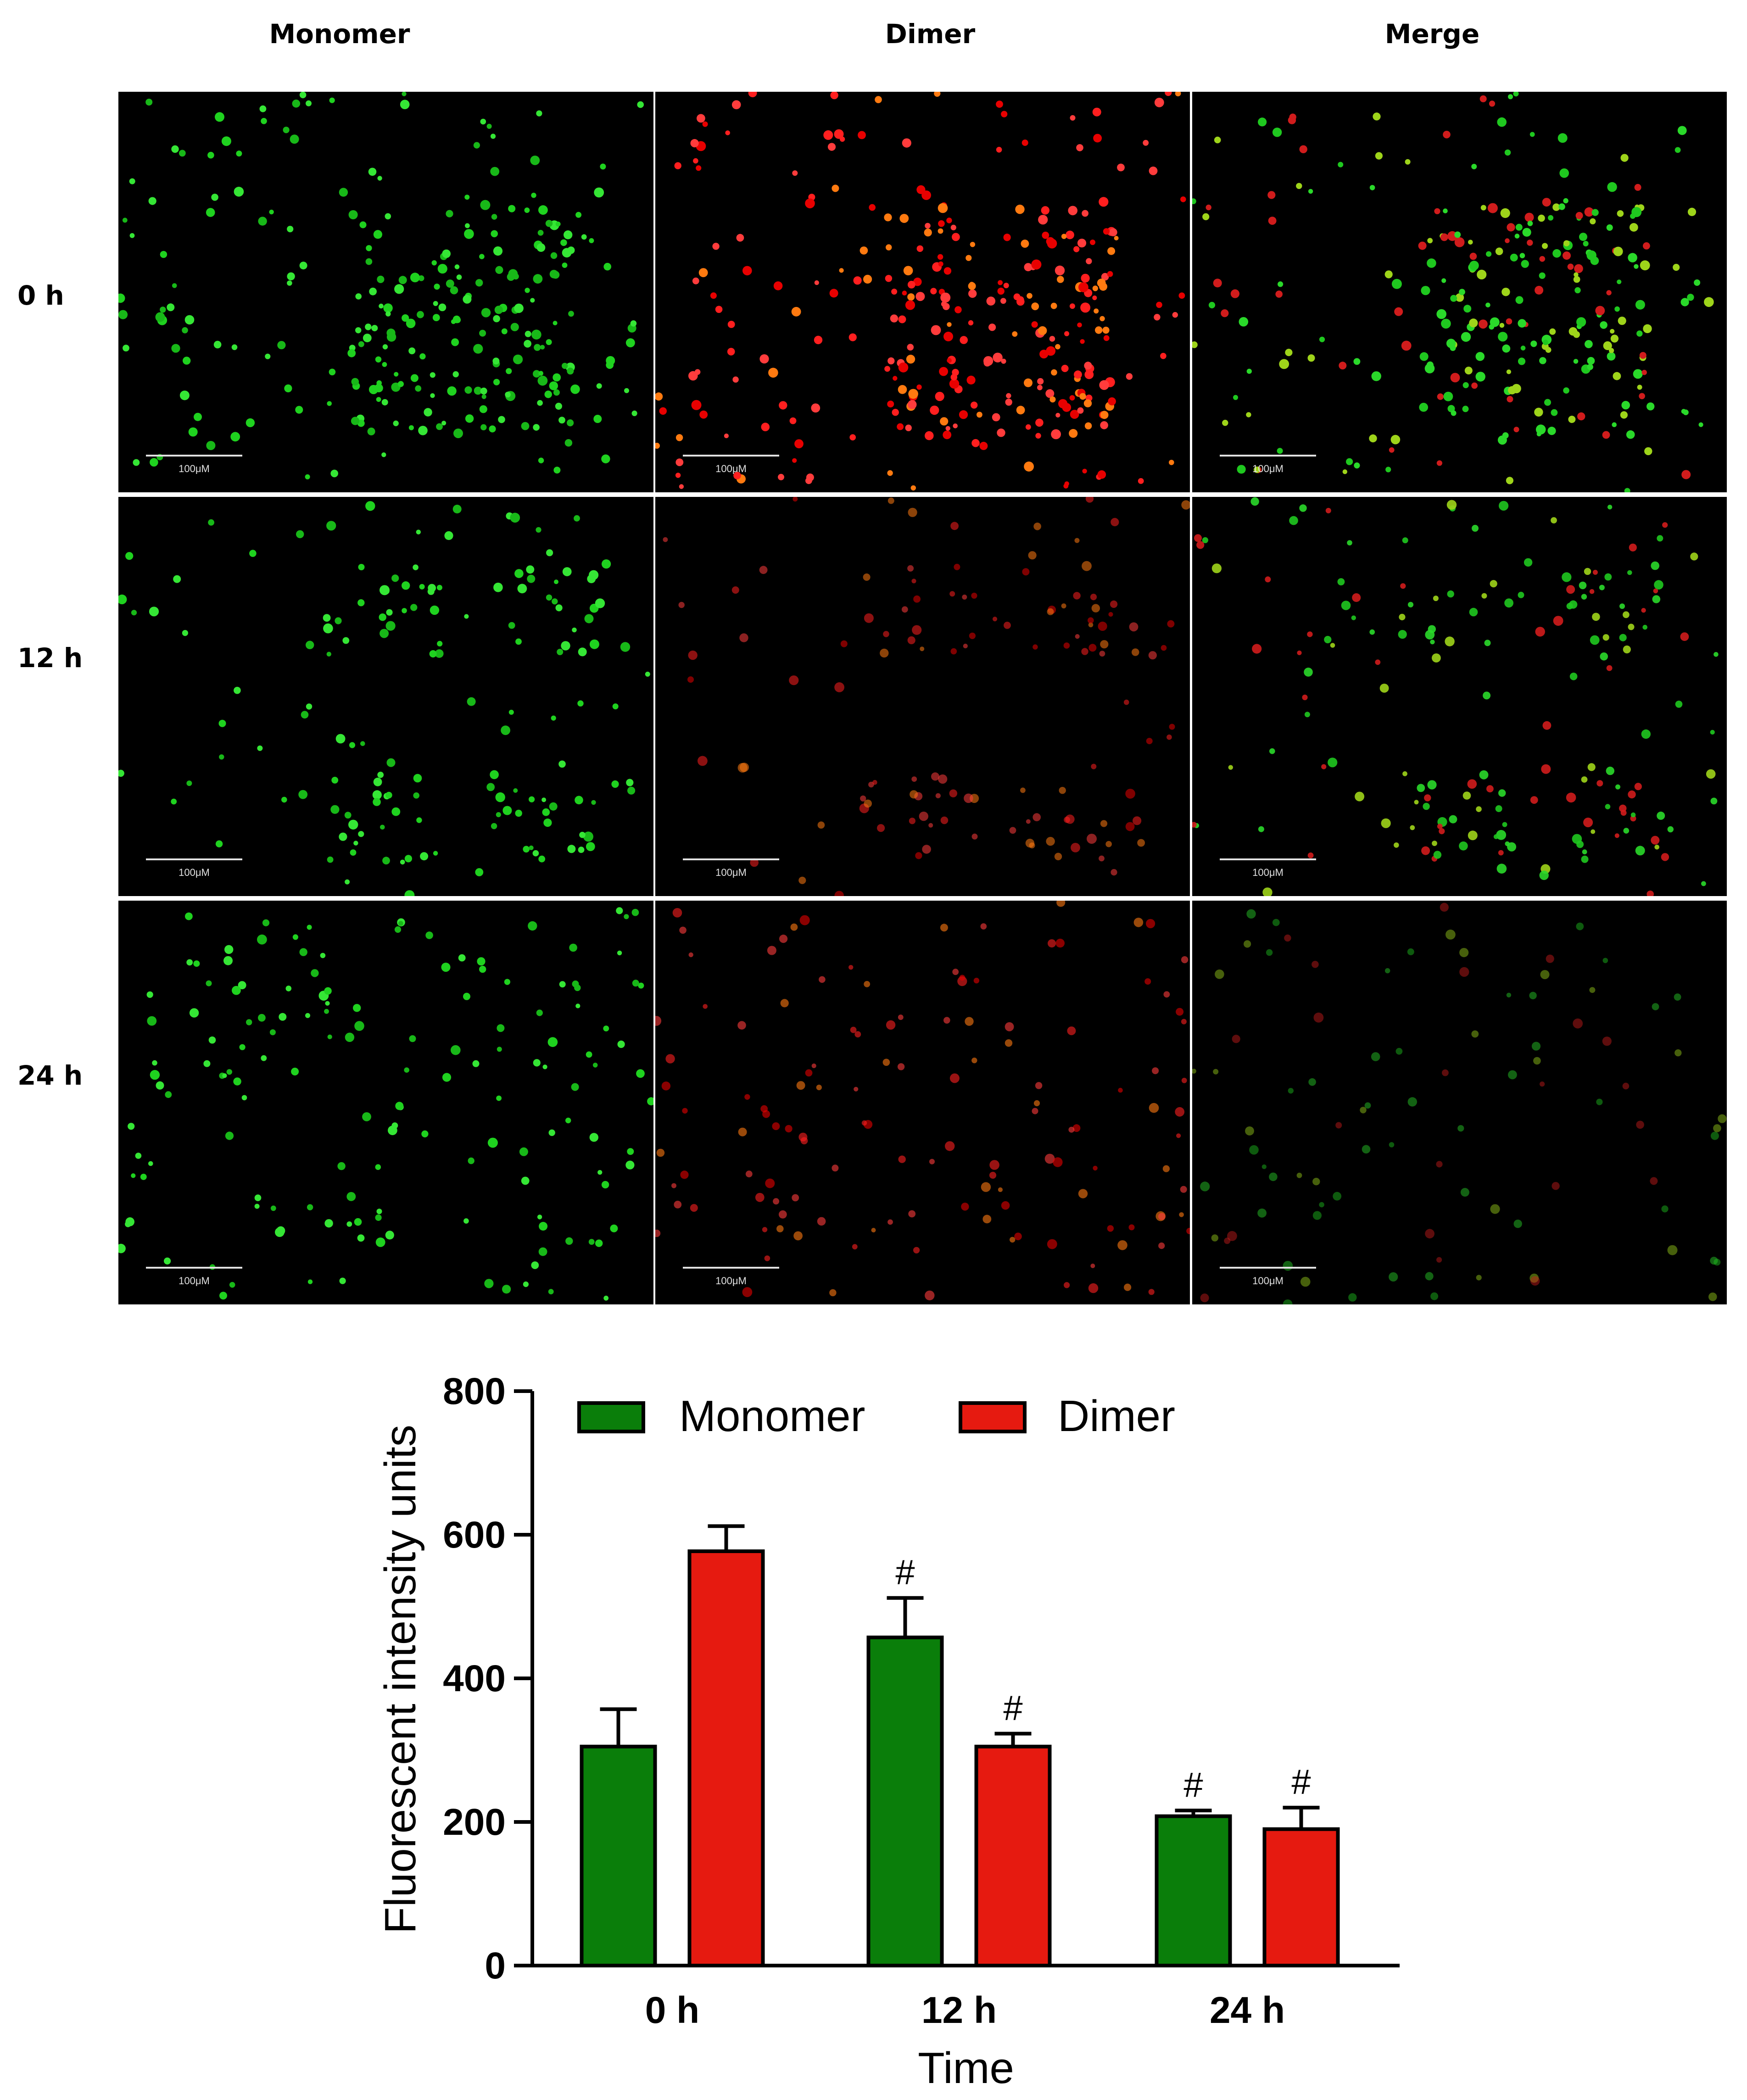 The width and height of the screenshot is (1747, 2100). What do you see at coordinates (1301, 1897) in the screenshot?
I see `bar-dimer-24h` at bounding box center [1301, 1897].